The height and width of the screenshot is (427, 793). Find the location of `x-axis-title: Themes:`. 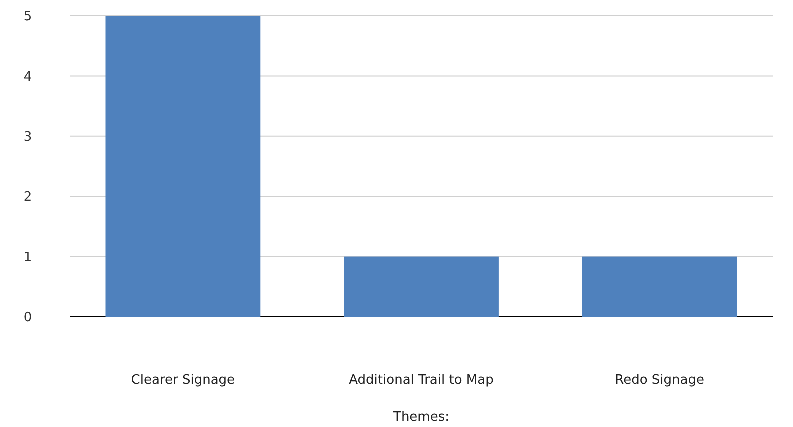

x-axis-title: Themes: is located at coordinates (421, 417).